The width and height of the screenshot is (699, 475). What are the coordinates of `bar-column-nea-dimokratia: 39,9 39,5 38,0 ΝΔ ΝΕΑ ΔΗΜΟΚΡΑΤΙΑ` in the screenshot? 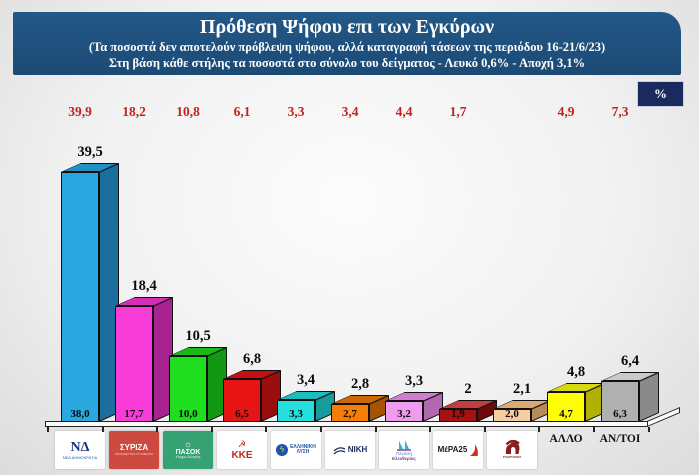 It's located at (90, 237).